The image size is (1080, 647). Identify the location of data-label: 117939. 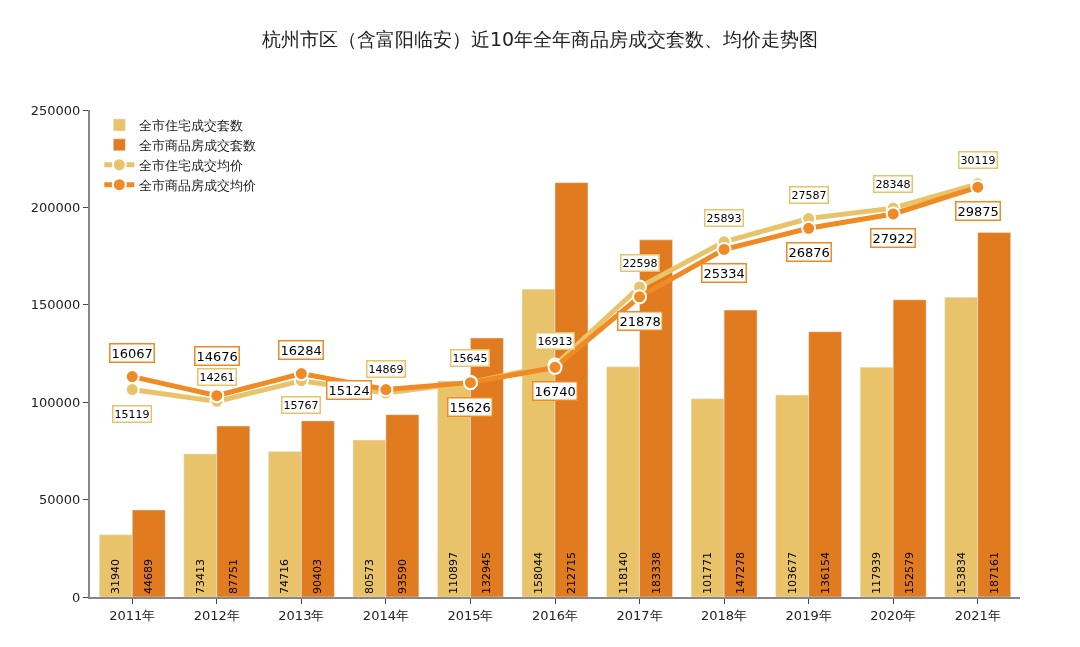
(877, 573).